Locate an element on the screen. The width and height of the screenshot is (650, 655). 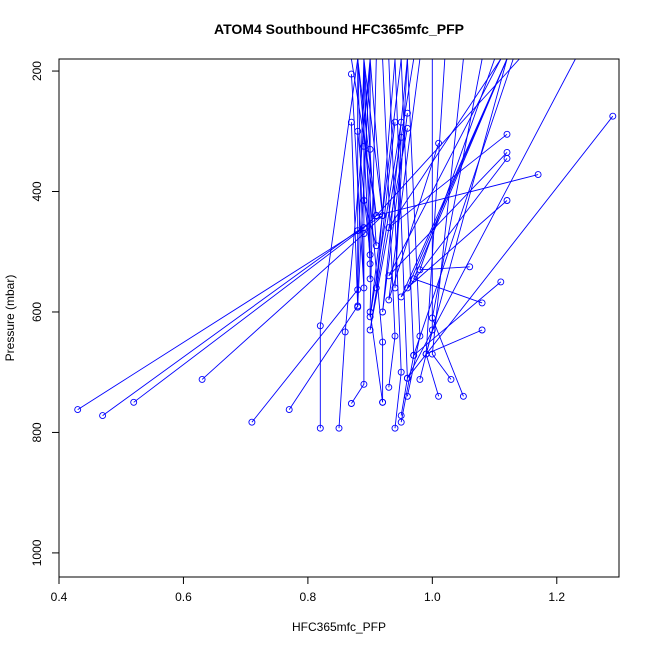
x-tick-label: 1.2 is located at coordinates (556, 597).